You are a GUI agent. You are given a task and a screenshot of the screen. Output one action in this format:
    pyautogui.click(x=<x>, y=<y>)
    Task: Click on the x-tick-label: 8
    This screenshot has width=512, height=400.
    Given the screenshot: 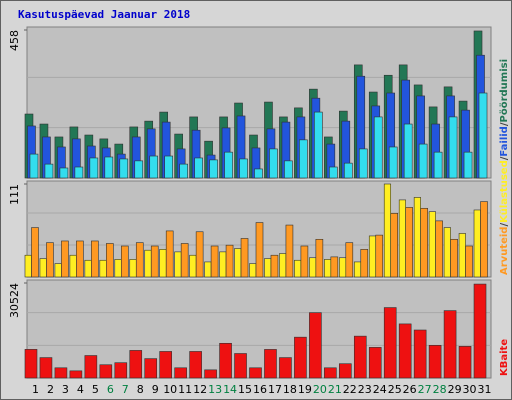 What is the action you would take?
    pyautogui.click(x=140, y=389)
    